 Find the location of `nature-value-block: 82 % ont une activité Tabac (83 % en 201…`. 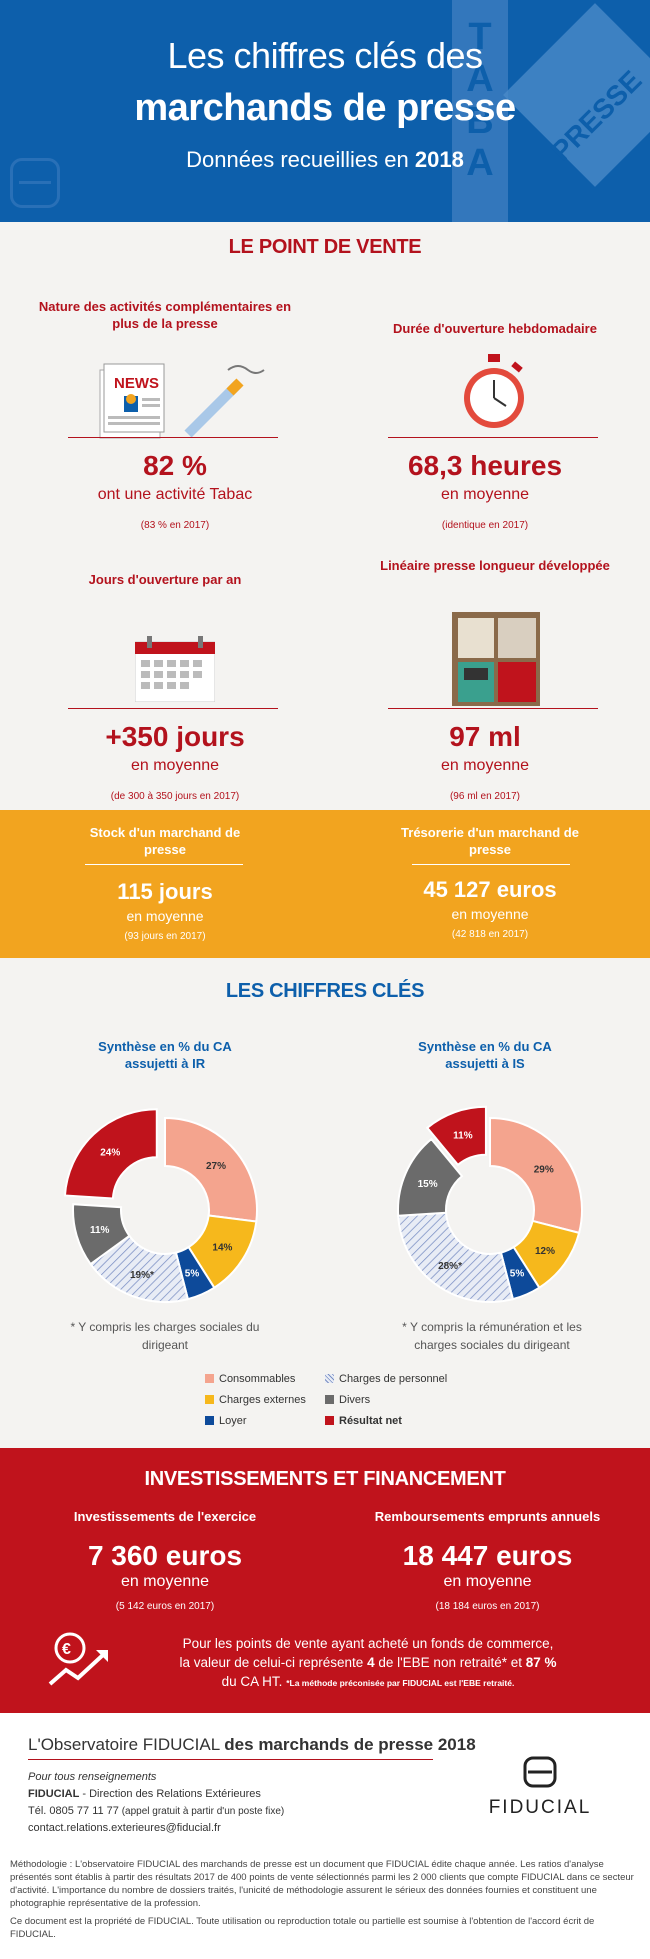

nature-value-block: 82 % ont une activité Tabac (83 % en 201… is located at coordinates (175, 491).